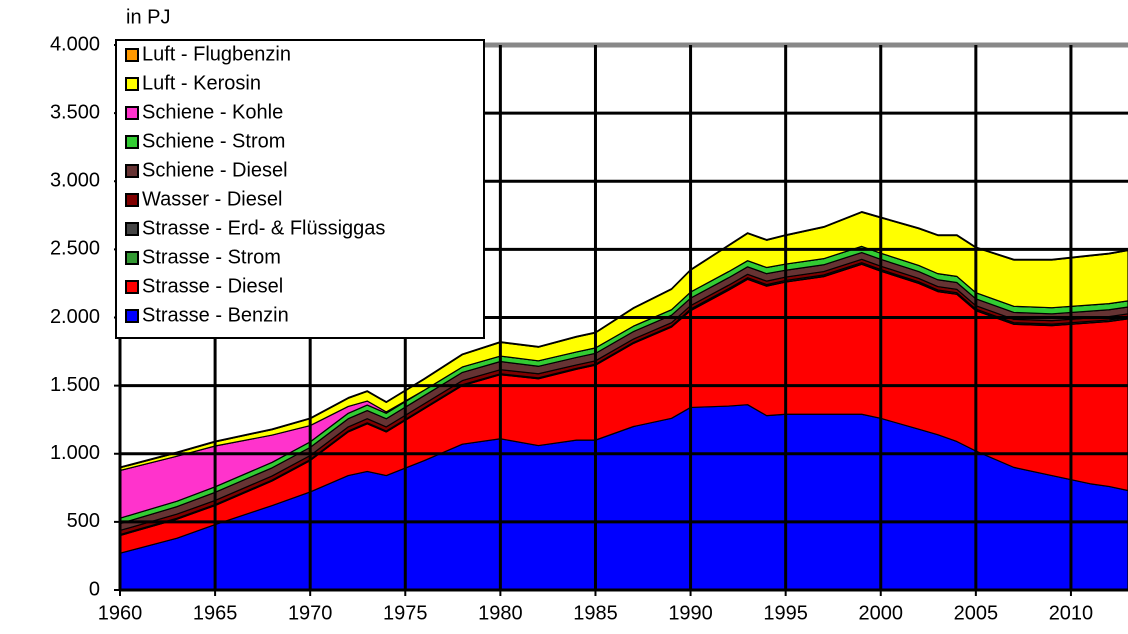 The height and width of the screenshot is (634, 1128). Describe the element at coordinates (263, 228) in the screenshot. I see `legend-label: Strasse - Erd- & Flüssiggas` at that location.